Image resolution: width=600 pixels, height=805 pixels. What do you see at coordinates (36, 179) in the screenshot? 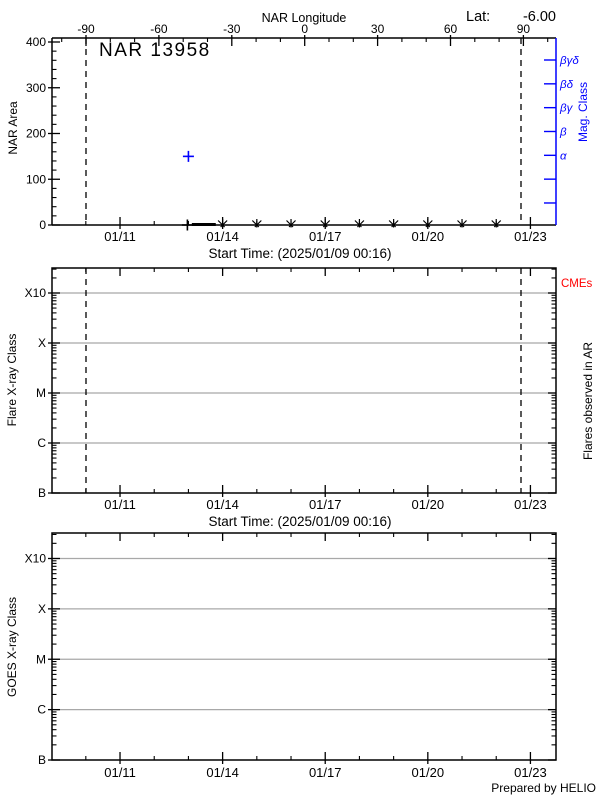
I see `area-tick-label: 100` at bounding box center [36, 179].